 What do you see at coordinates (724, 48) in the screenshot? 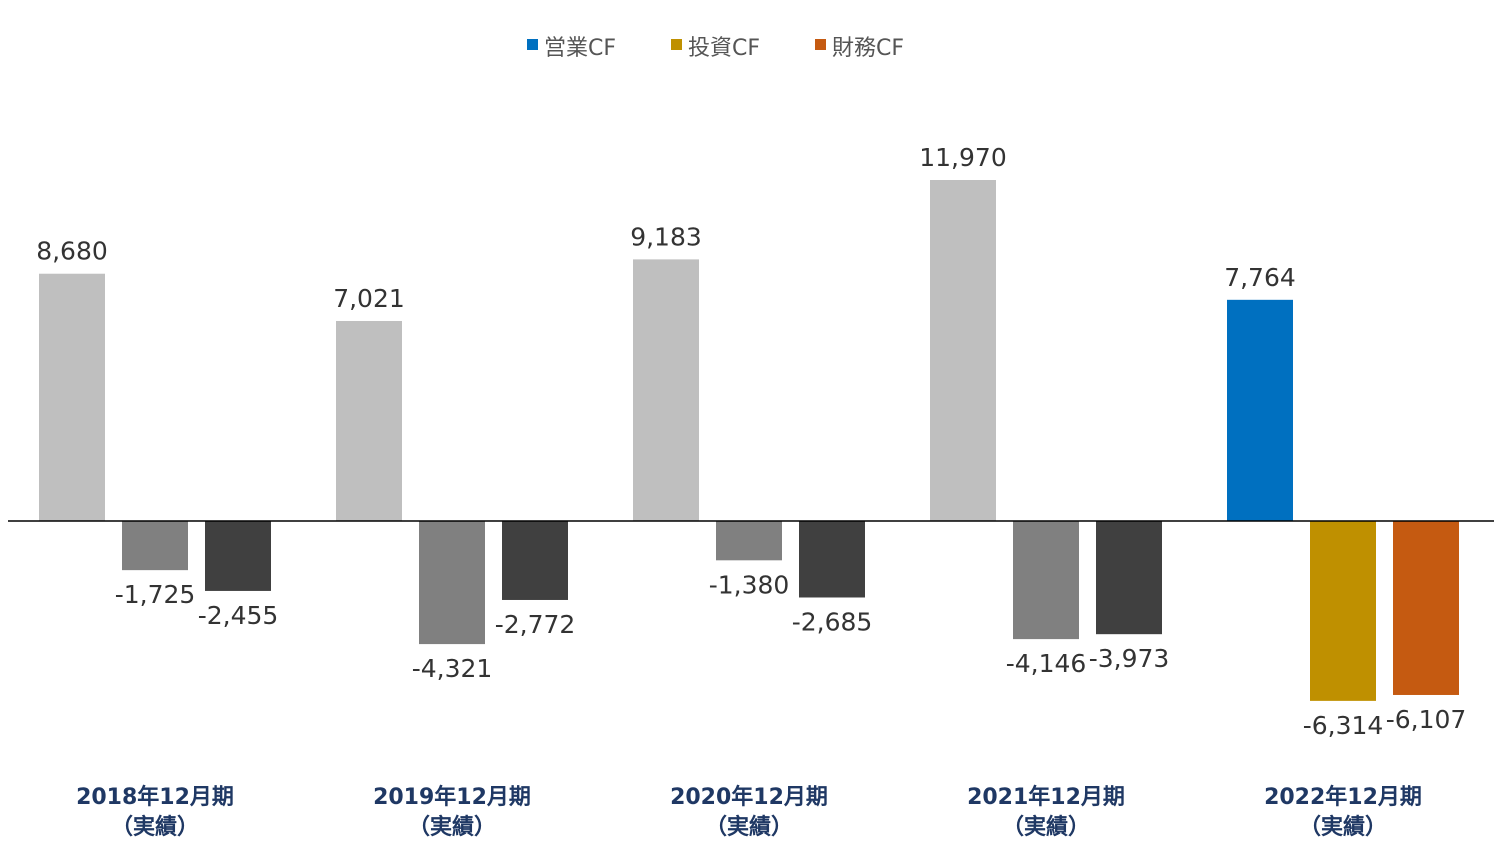
I see `legend-label-1: 投資CF` at bounding box center [724, 48].